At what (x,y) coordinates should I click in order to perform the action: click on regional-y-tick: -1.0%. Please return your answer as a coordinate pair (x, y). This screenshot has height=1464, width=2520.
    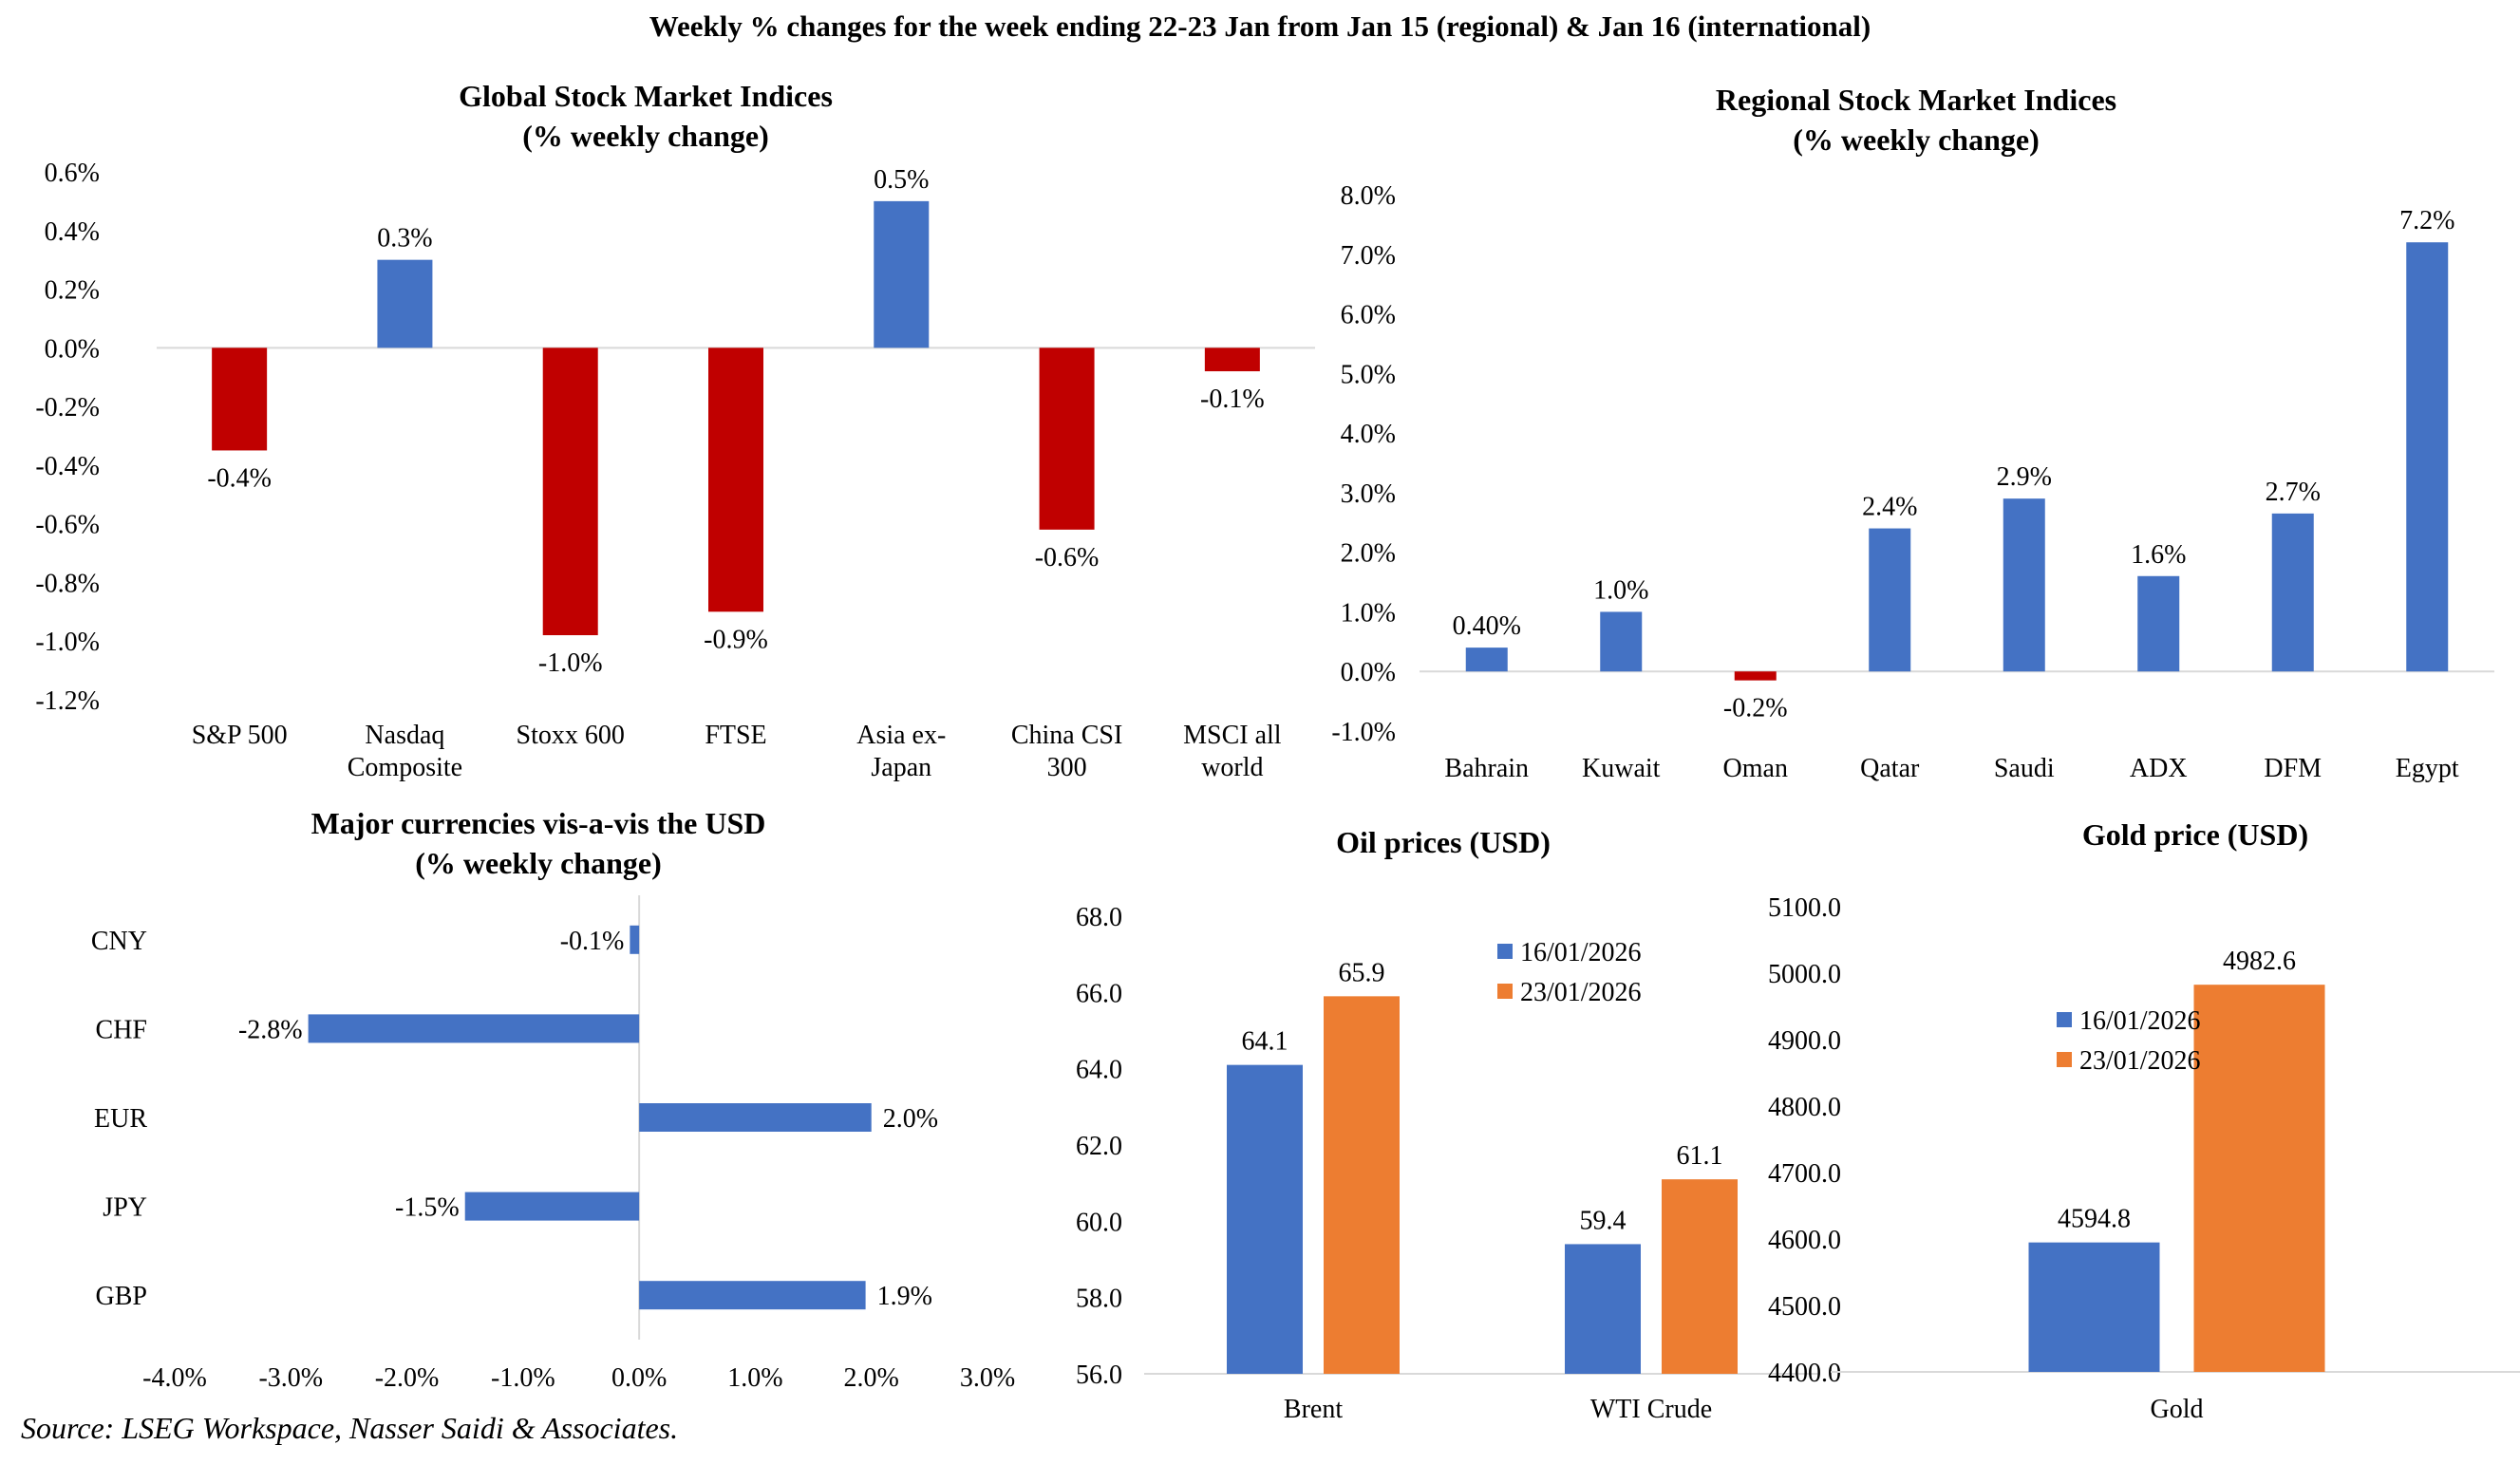
    Looking at the image, I should click on (1363, 732).